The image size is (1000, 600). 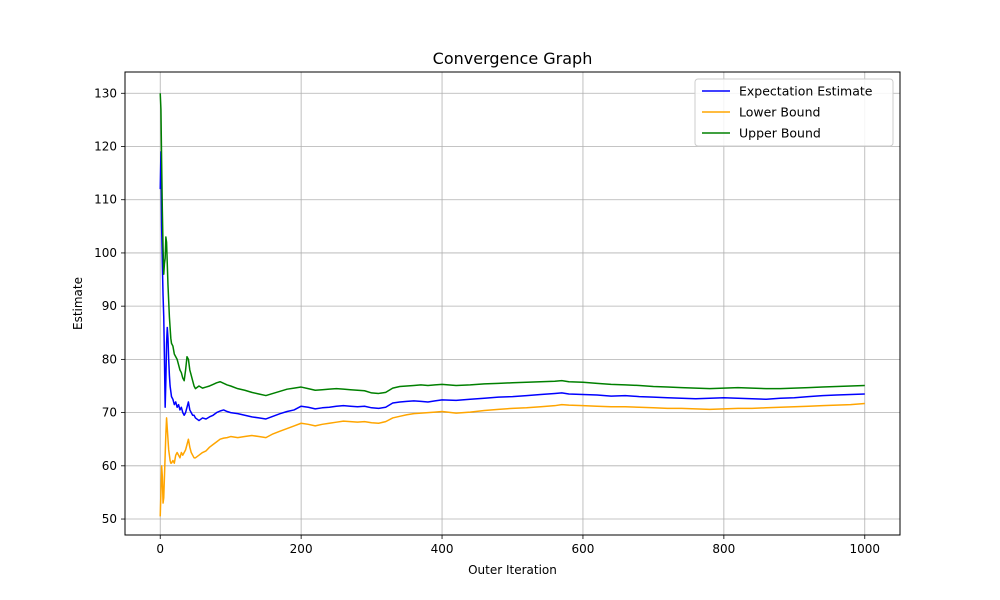 What do you see at coordinates (864, 549) in the screenshot?
I see `x-tick-label: 1000` at bounding box center [864, 549].